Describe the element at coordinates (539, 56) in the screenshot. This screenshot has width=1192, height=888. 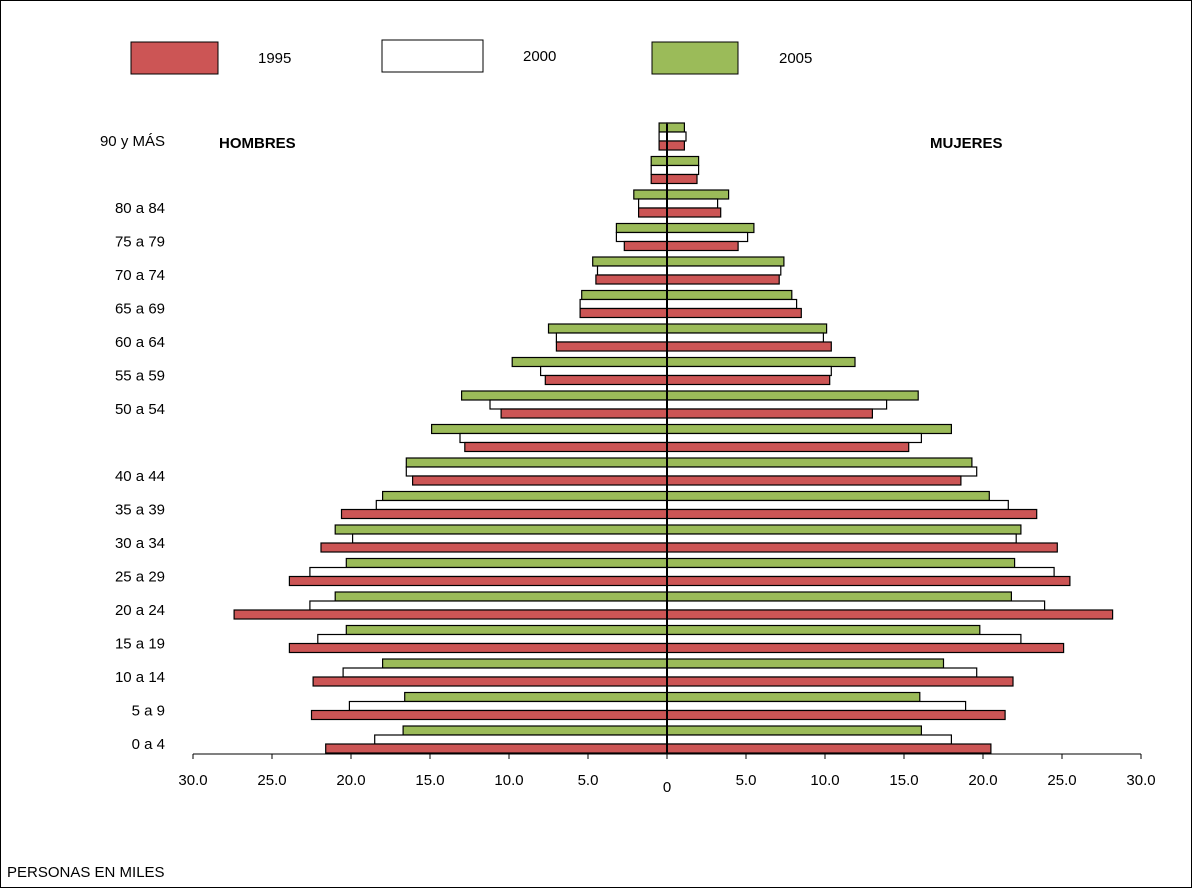
I see `legend-label-2000: 2000` at that location.